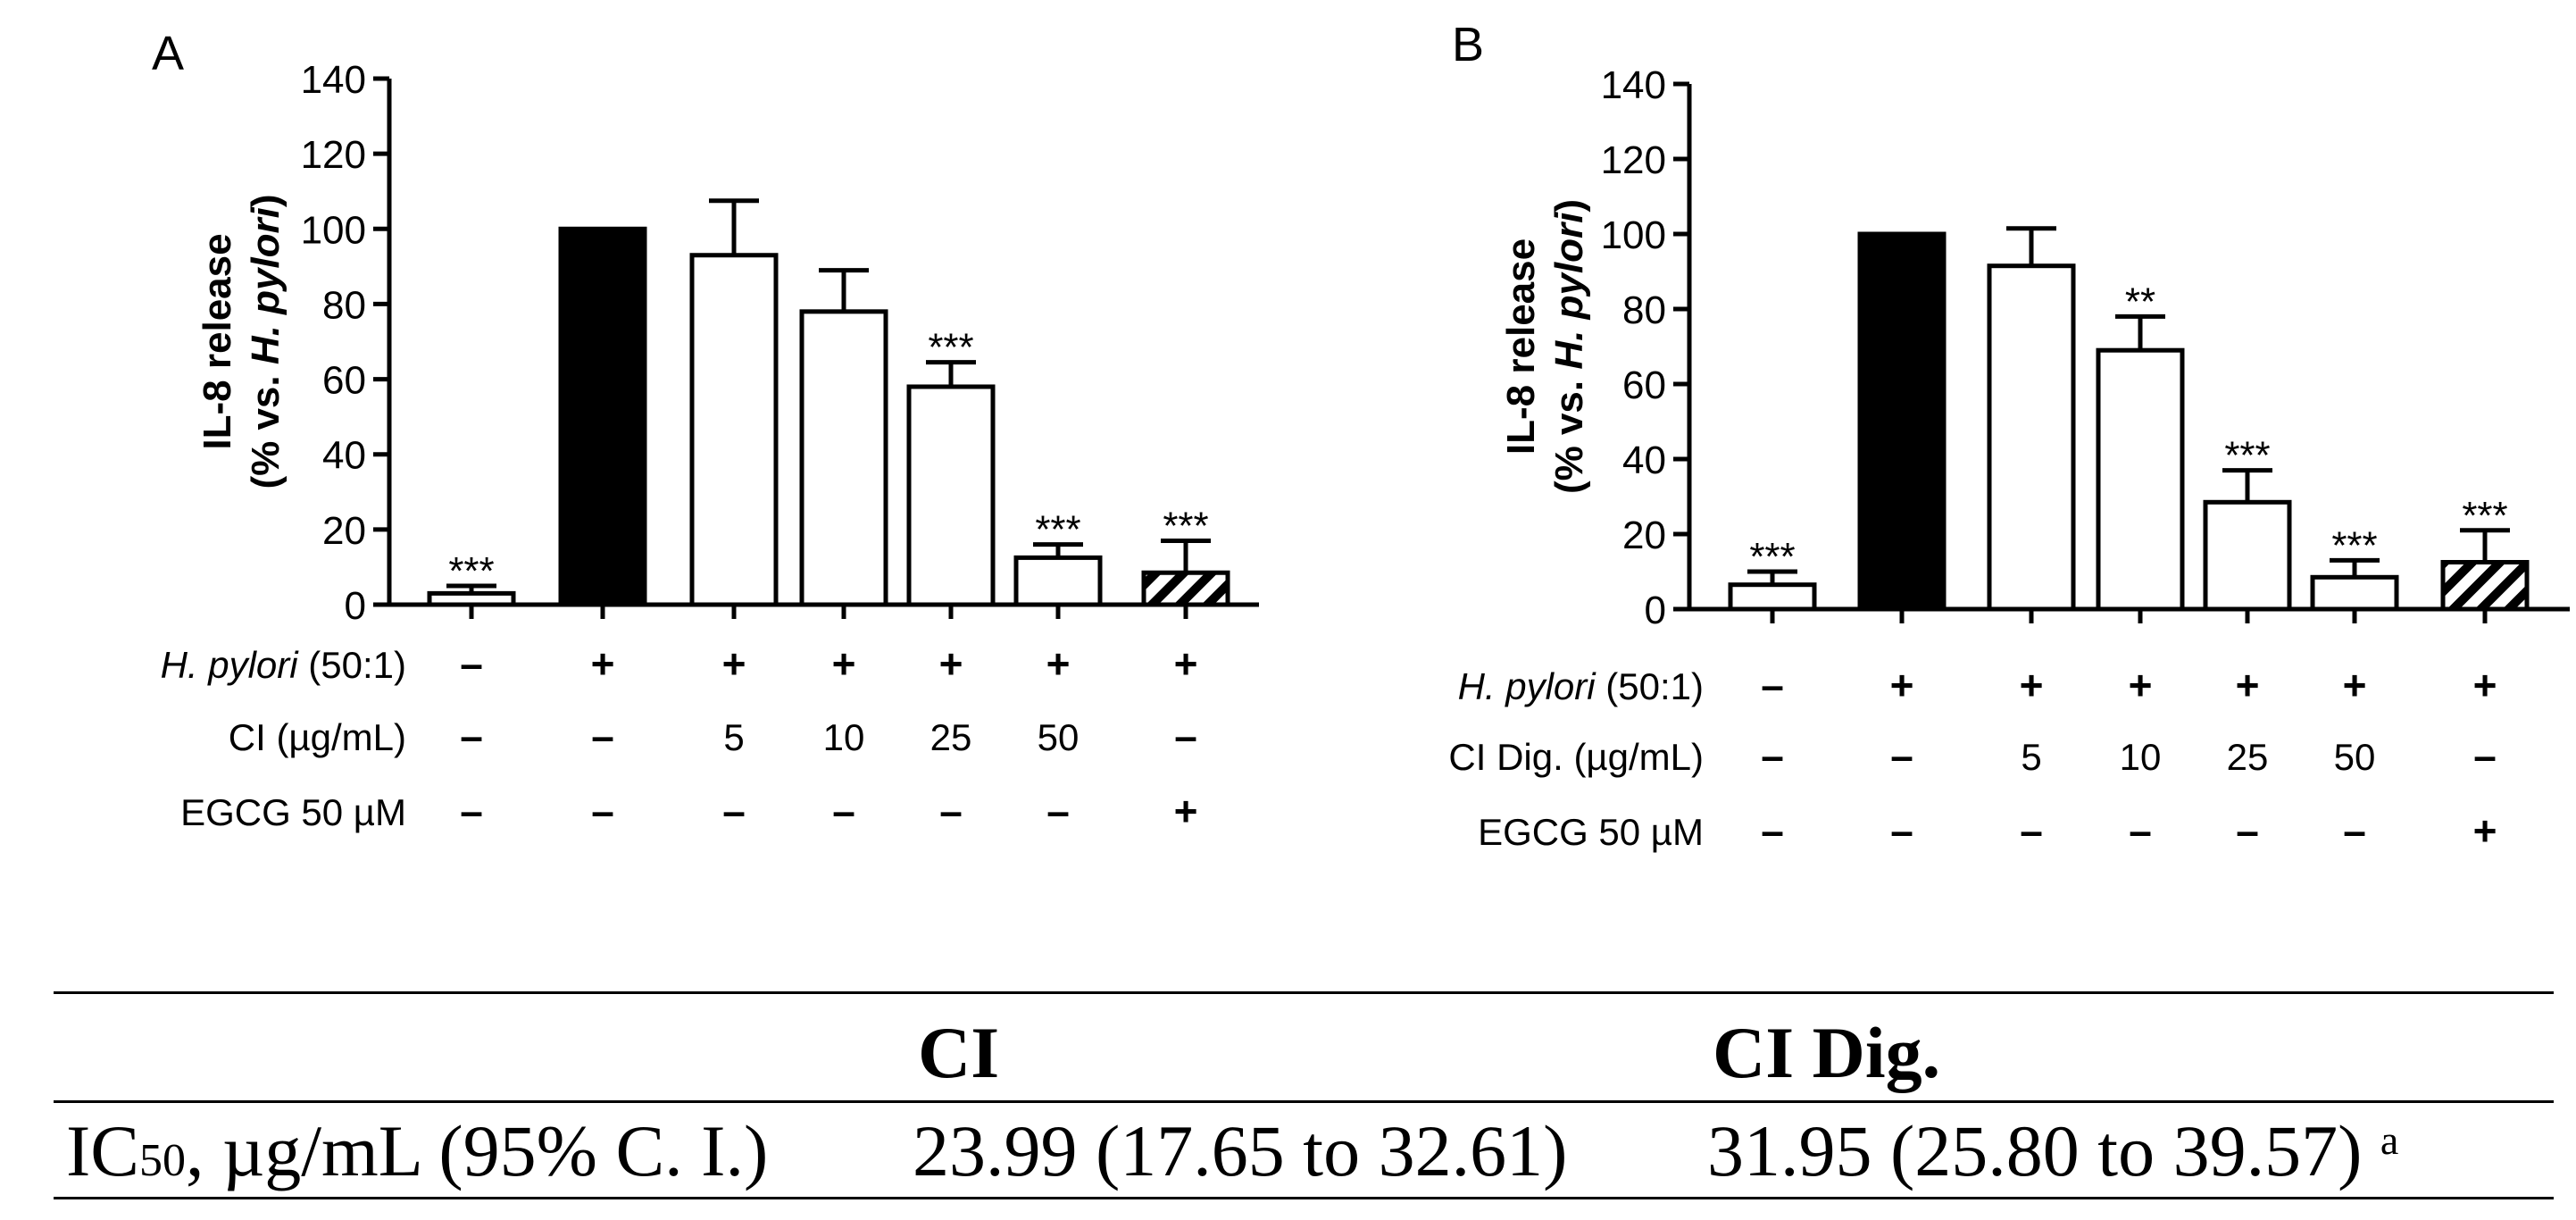  Describe the element at coordinates (2141, 757) in the screenshot. I see `condition-value-b-2-4: 10` at that location.